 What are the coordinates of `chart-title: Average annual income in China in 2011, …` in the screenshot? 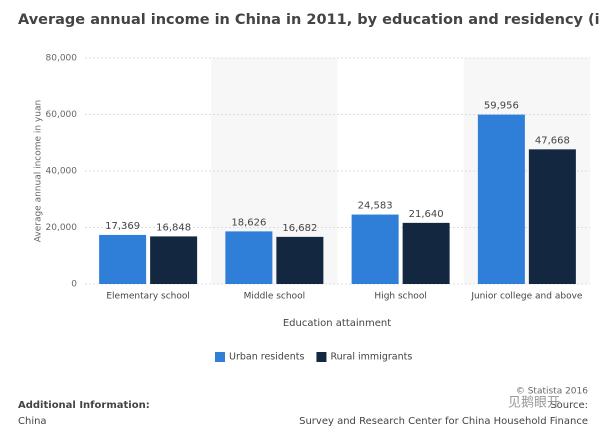 It's located at (309, 20).